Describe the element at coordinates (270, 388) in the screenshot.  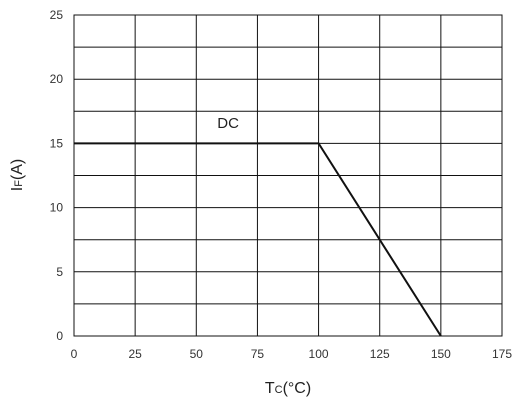
I see `x-axis-title-main: T` at that location.